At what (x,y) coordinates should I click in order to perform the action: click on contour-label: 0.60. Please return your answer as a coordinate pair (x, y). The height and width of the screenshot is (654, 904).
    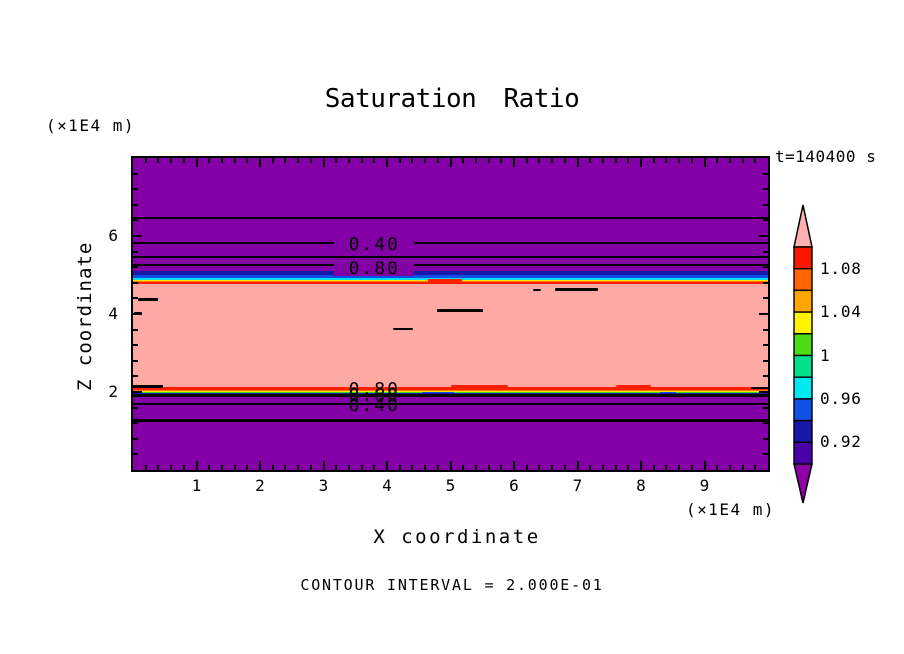
    Looking at the image, I should click on (374, 395).